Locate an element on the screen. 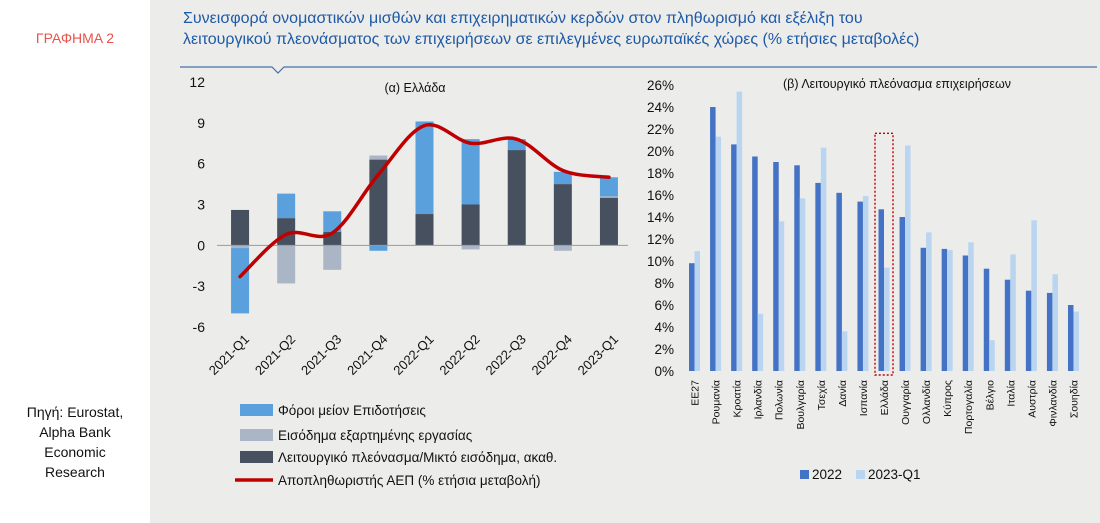 This screenshot has width=1100, height=523. legend-label: 2022 is located at coordinates (827, 474).